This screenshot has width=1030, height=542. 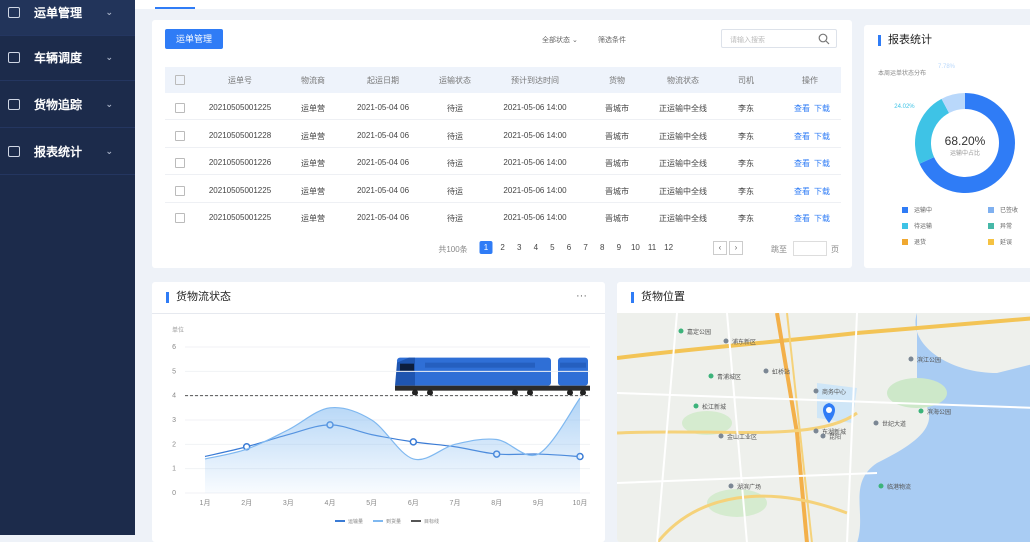 I want to click on more-menu: ···, so click(x=581, y=296).